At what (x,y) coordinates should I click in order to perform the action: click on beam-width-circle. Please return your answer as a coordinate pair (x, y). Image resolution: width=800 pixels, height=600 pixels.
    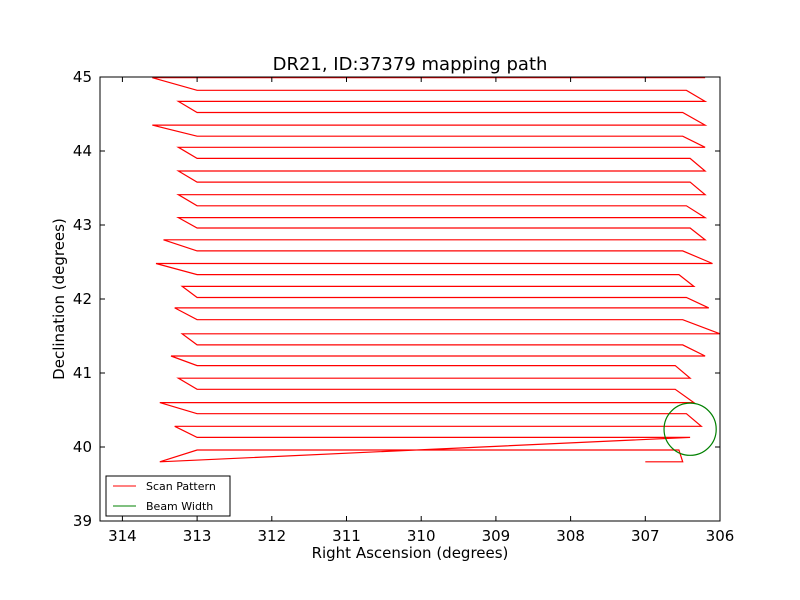
    Looking at the image, I should click on (690, 429).